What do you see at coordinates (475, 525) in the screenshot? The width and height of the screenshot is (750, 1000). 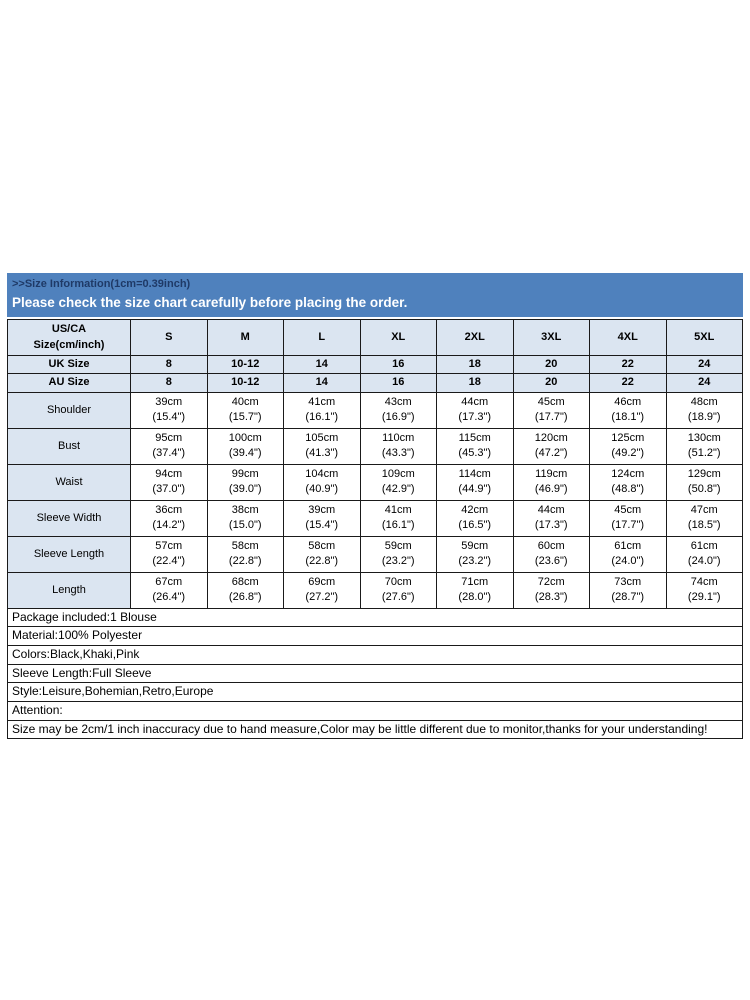 I see `inch-value: (16.5")` at bounding box center [475, 525].